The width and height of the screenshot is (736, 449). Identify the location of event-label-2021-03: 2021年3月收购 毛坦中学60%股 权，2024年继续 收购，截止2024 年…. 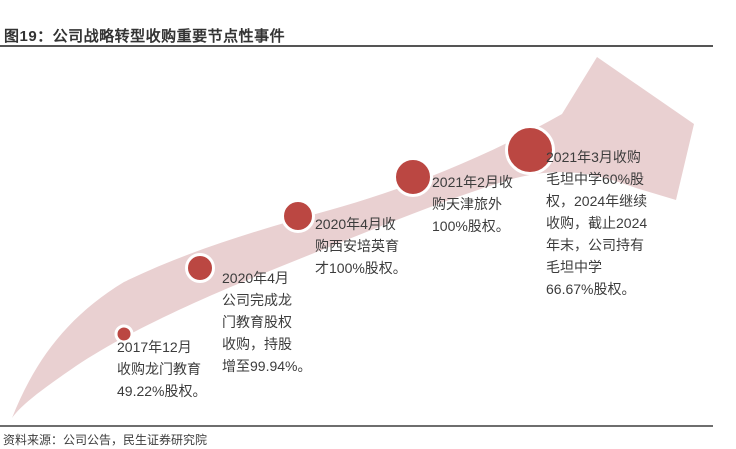
(597, 223).